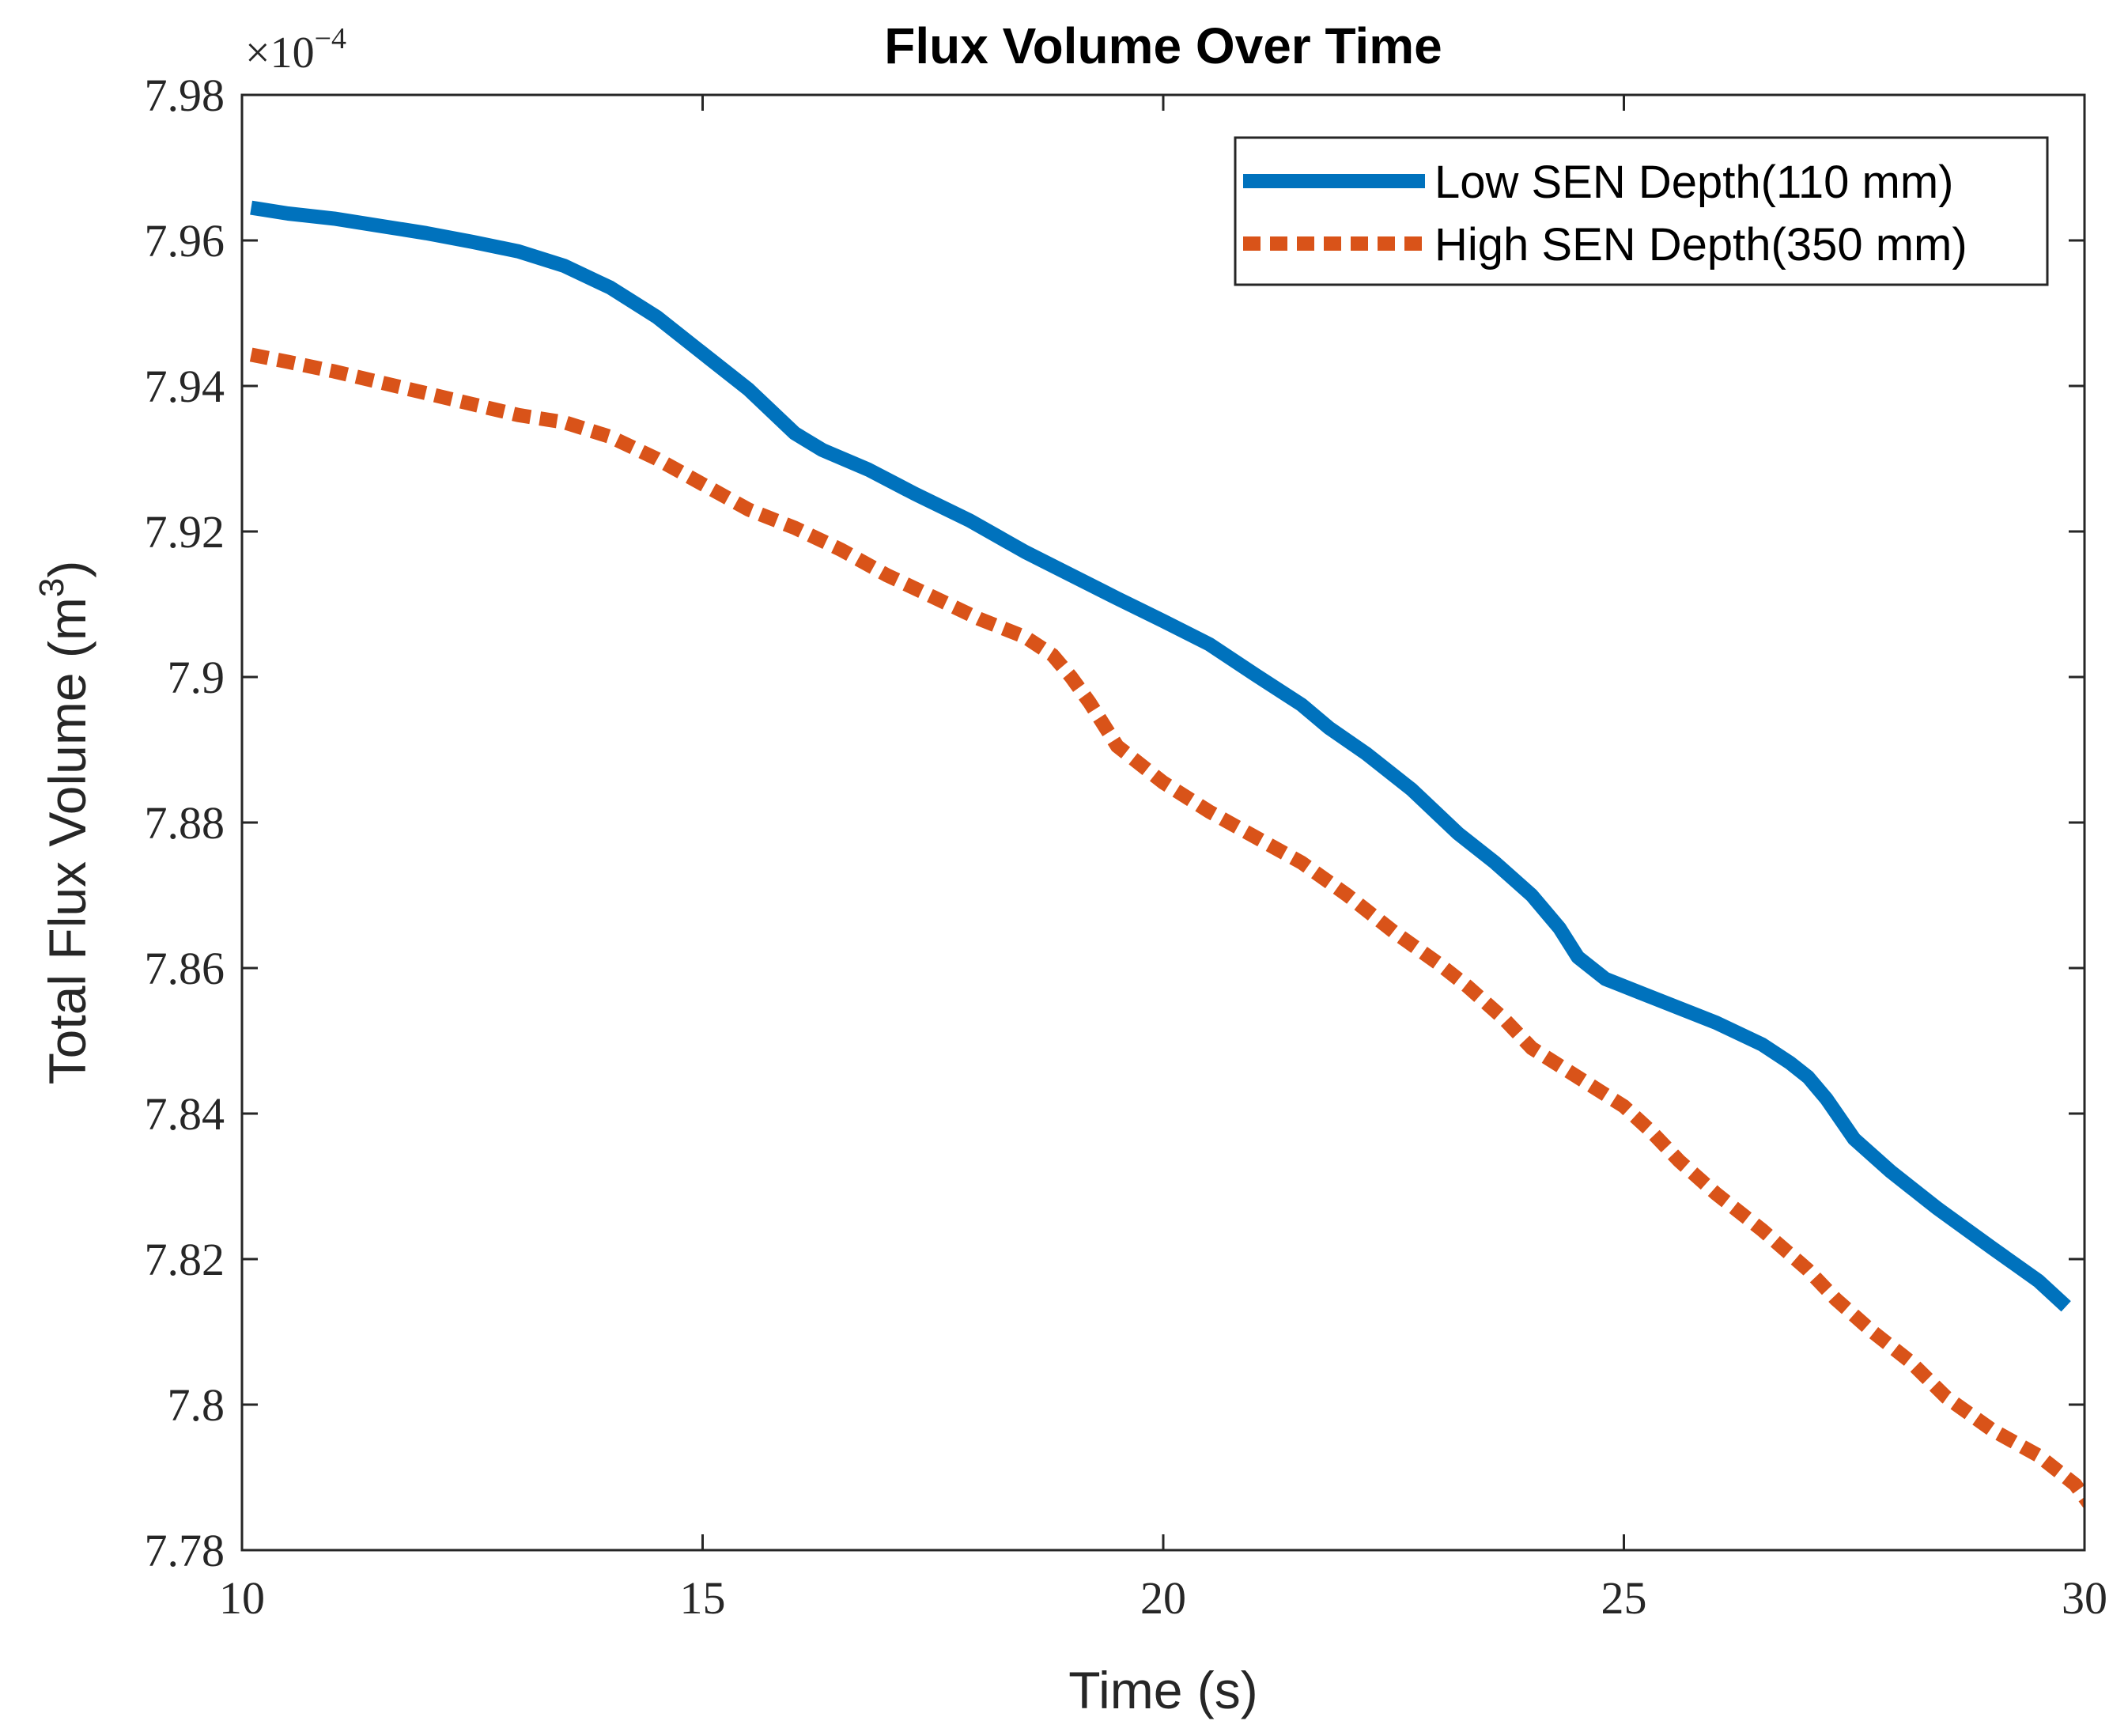 Image resolution: width=2128 pixels, height=1736 pixels. Describe the element at coordinates (185, 1114) in the screenshot. I see `y-tick-label: 7.84` at that location.